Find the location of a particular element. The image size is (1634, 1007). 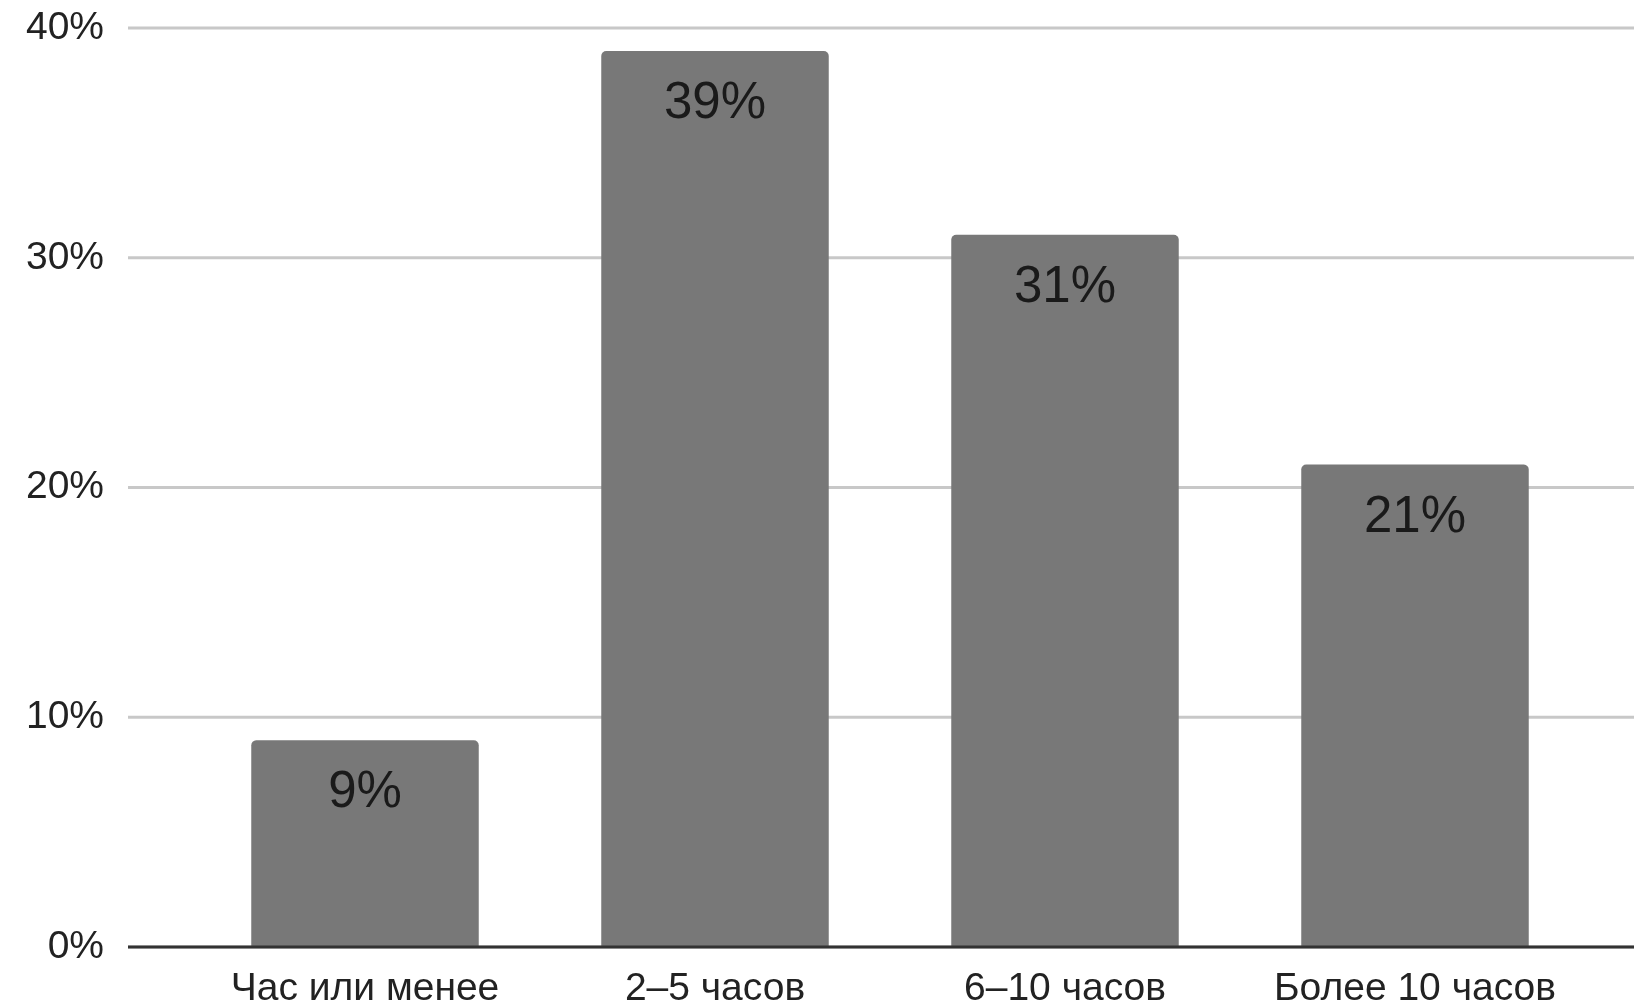

x-tick-label: 6–10 часов is located at coordinates (1065, 986).